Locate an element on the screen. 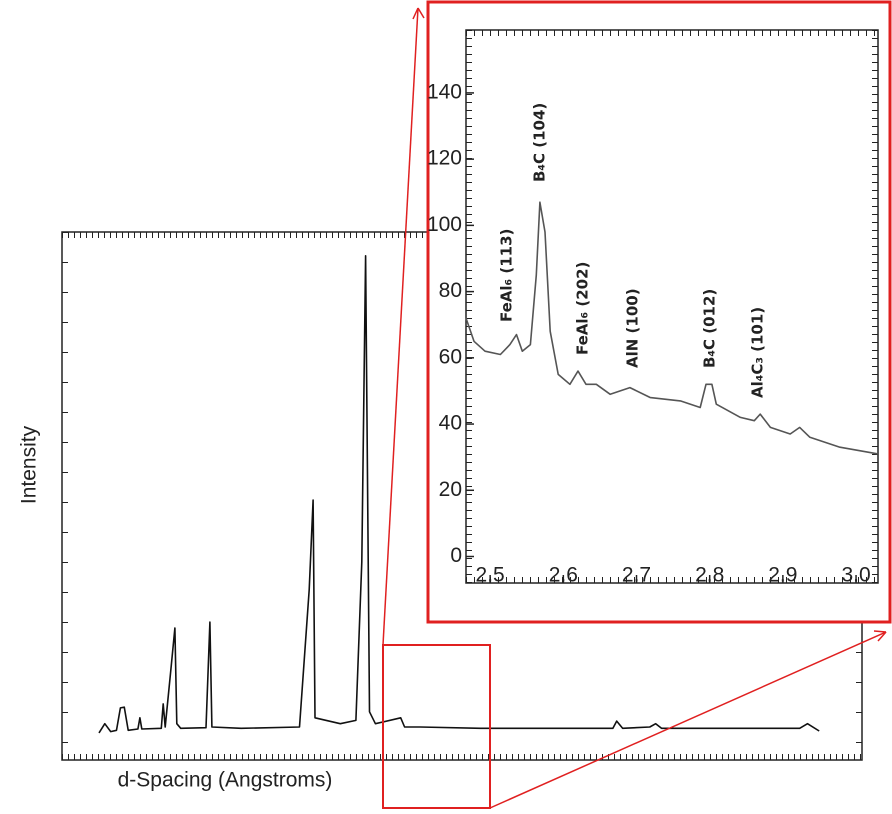 Image resolution: width=892 pixels, height=814 pixels. y-tick-label: 0 is located at coordinates (456, 555).